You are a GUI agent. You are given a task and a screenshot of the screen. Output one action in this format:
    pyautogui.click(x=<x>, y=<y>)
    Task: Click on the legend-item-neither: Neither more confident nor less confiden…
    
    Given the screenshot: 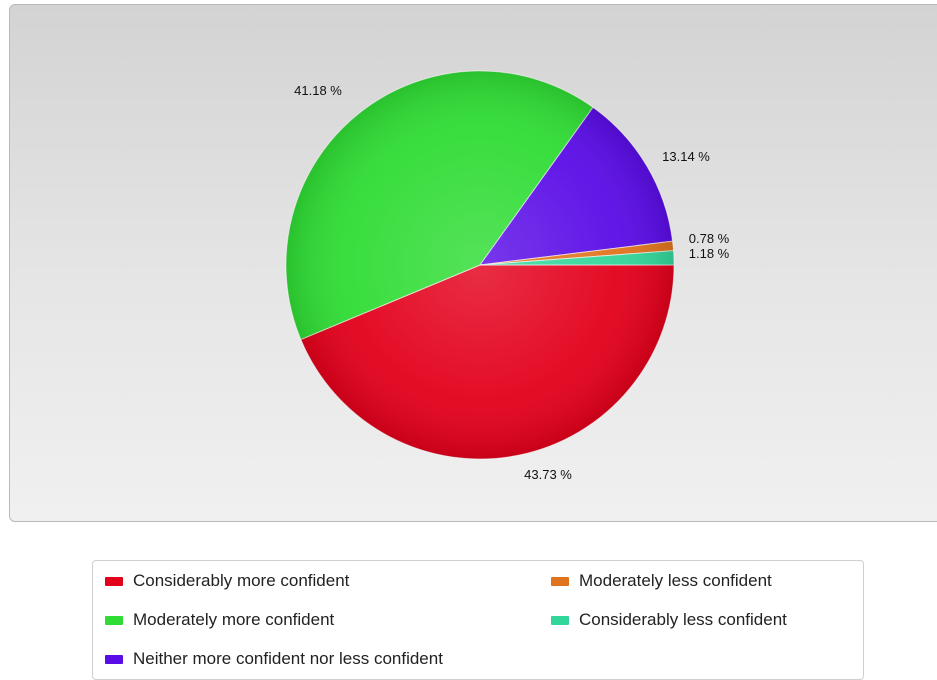 What is the action you would take?
    pyautogui.click(x=274, y=659)
    